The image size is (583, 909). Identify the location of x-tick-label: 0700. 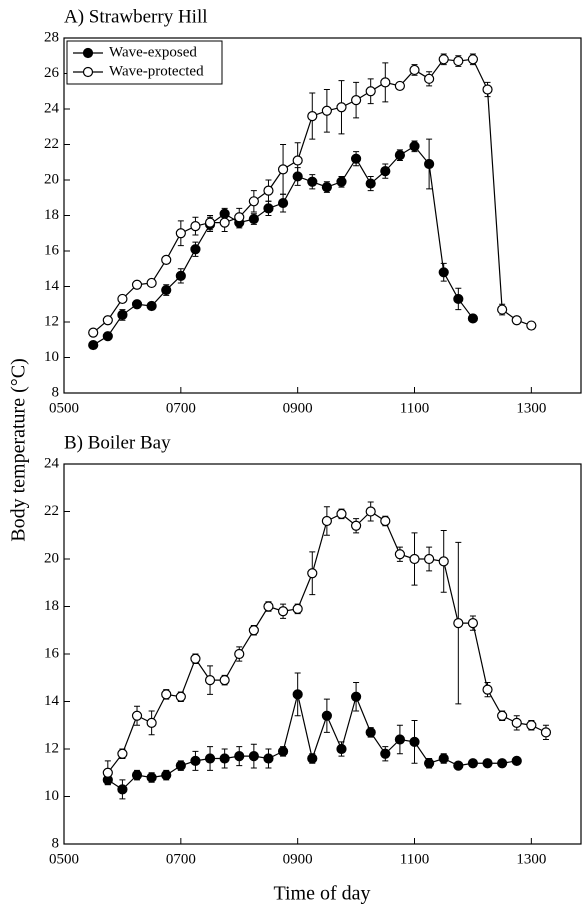
(181, 408).